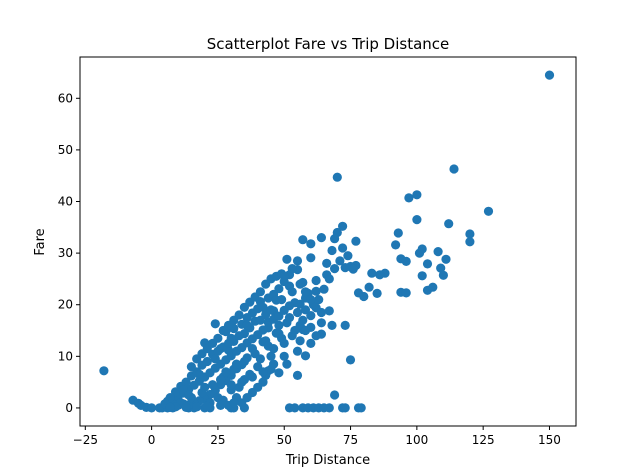 The image size is (640, 476). Describe the element at coordinates (85, 440) in the screenshot. I see `x-tick-label: −25` at that location.